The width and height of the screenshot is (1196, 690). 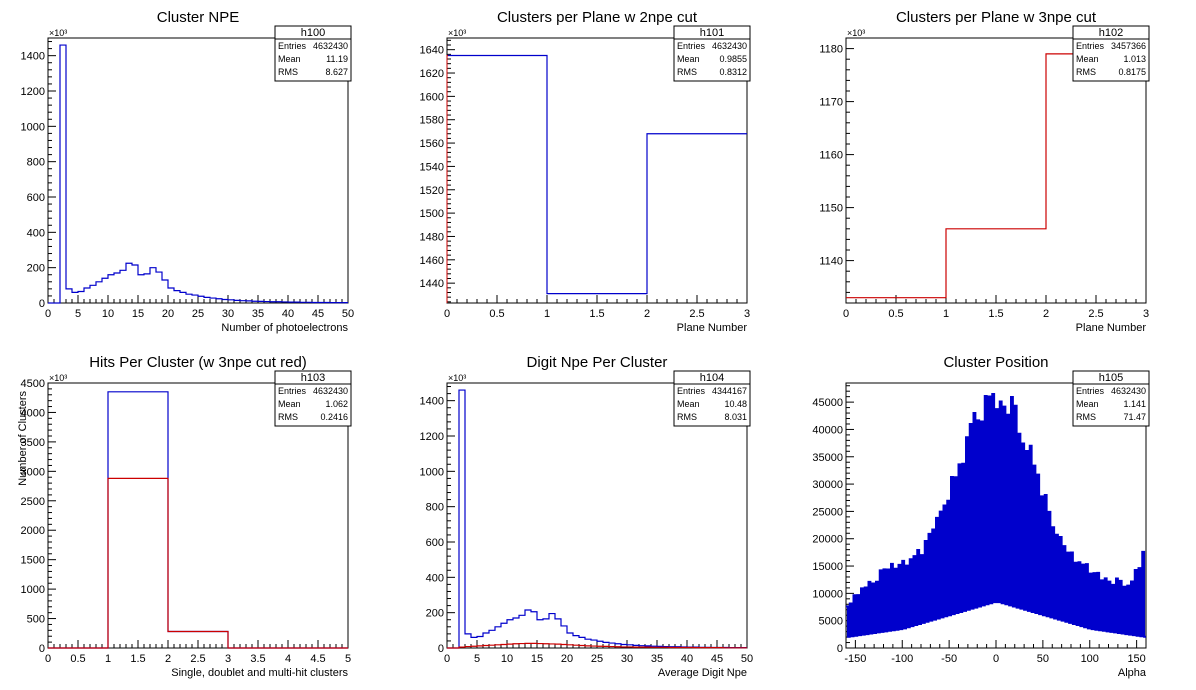 I want to click on x-tick-label: 25, so click(x=198, y=314).